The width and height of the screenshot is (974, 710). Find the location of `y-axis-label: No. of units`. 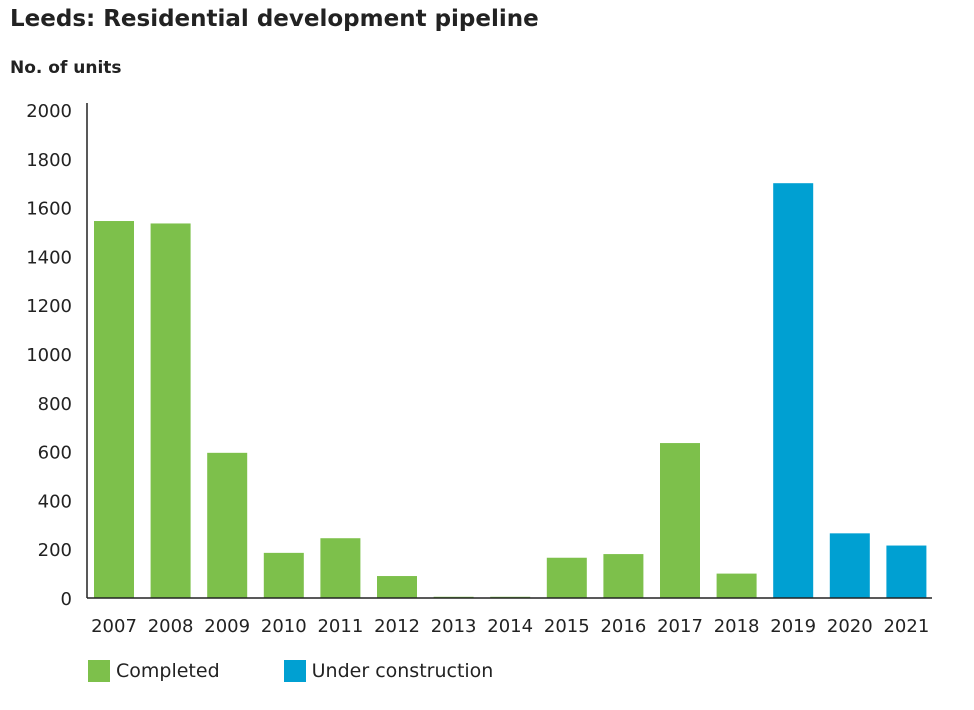

y-axis-label: No. of units is located at coordinates (66, 68).